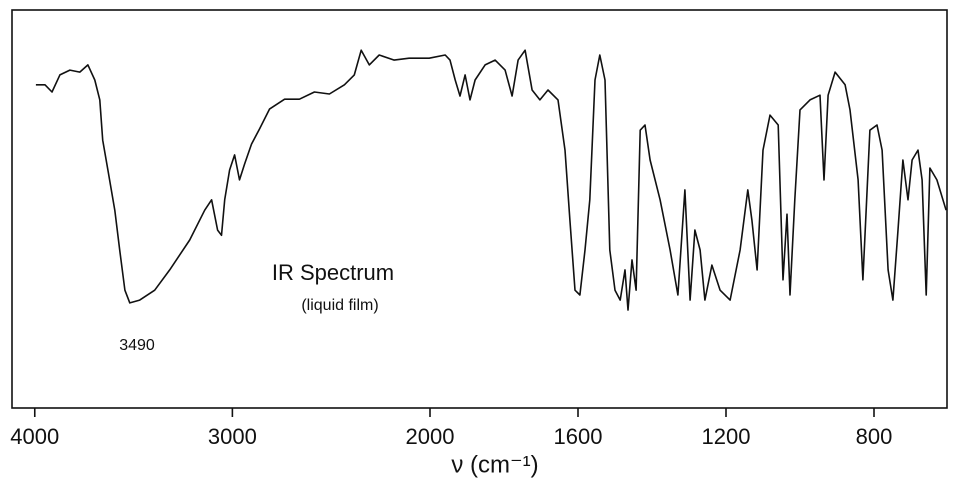 Image resolution: width=956 pixels, height=485 pixels. What do you see at coordinates (494, 464) in the screenshot?
I see `x-axis-label: ν (cm⁻¹)` at bounding box center [494, 464].